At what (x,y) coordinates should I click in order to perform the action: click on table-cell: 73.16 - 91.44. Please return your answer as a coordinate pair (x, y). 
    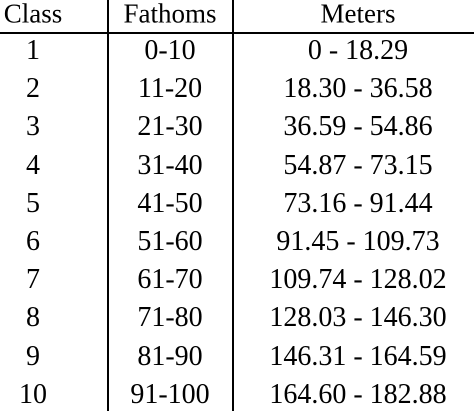
    Looking at the image, I should click on (358, 203).